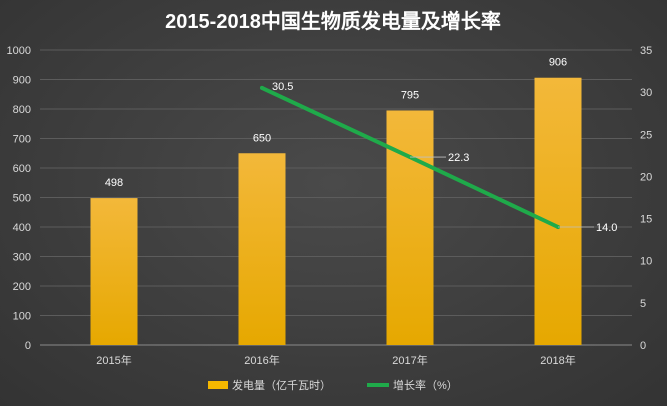 This screenshot has width=667, height=406. Describe the element at coordinates (410, 95) in the screenshot. I see `bar-data-label: 795` at that location.